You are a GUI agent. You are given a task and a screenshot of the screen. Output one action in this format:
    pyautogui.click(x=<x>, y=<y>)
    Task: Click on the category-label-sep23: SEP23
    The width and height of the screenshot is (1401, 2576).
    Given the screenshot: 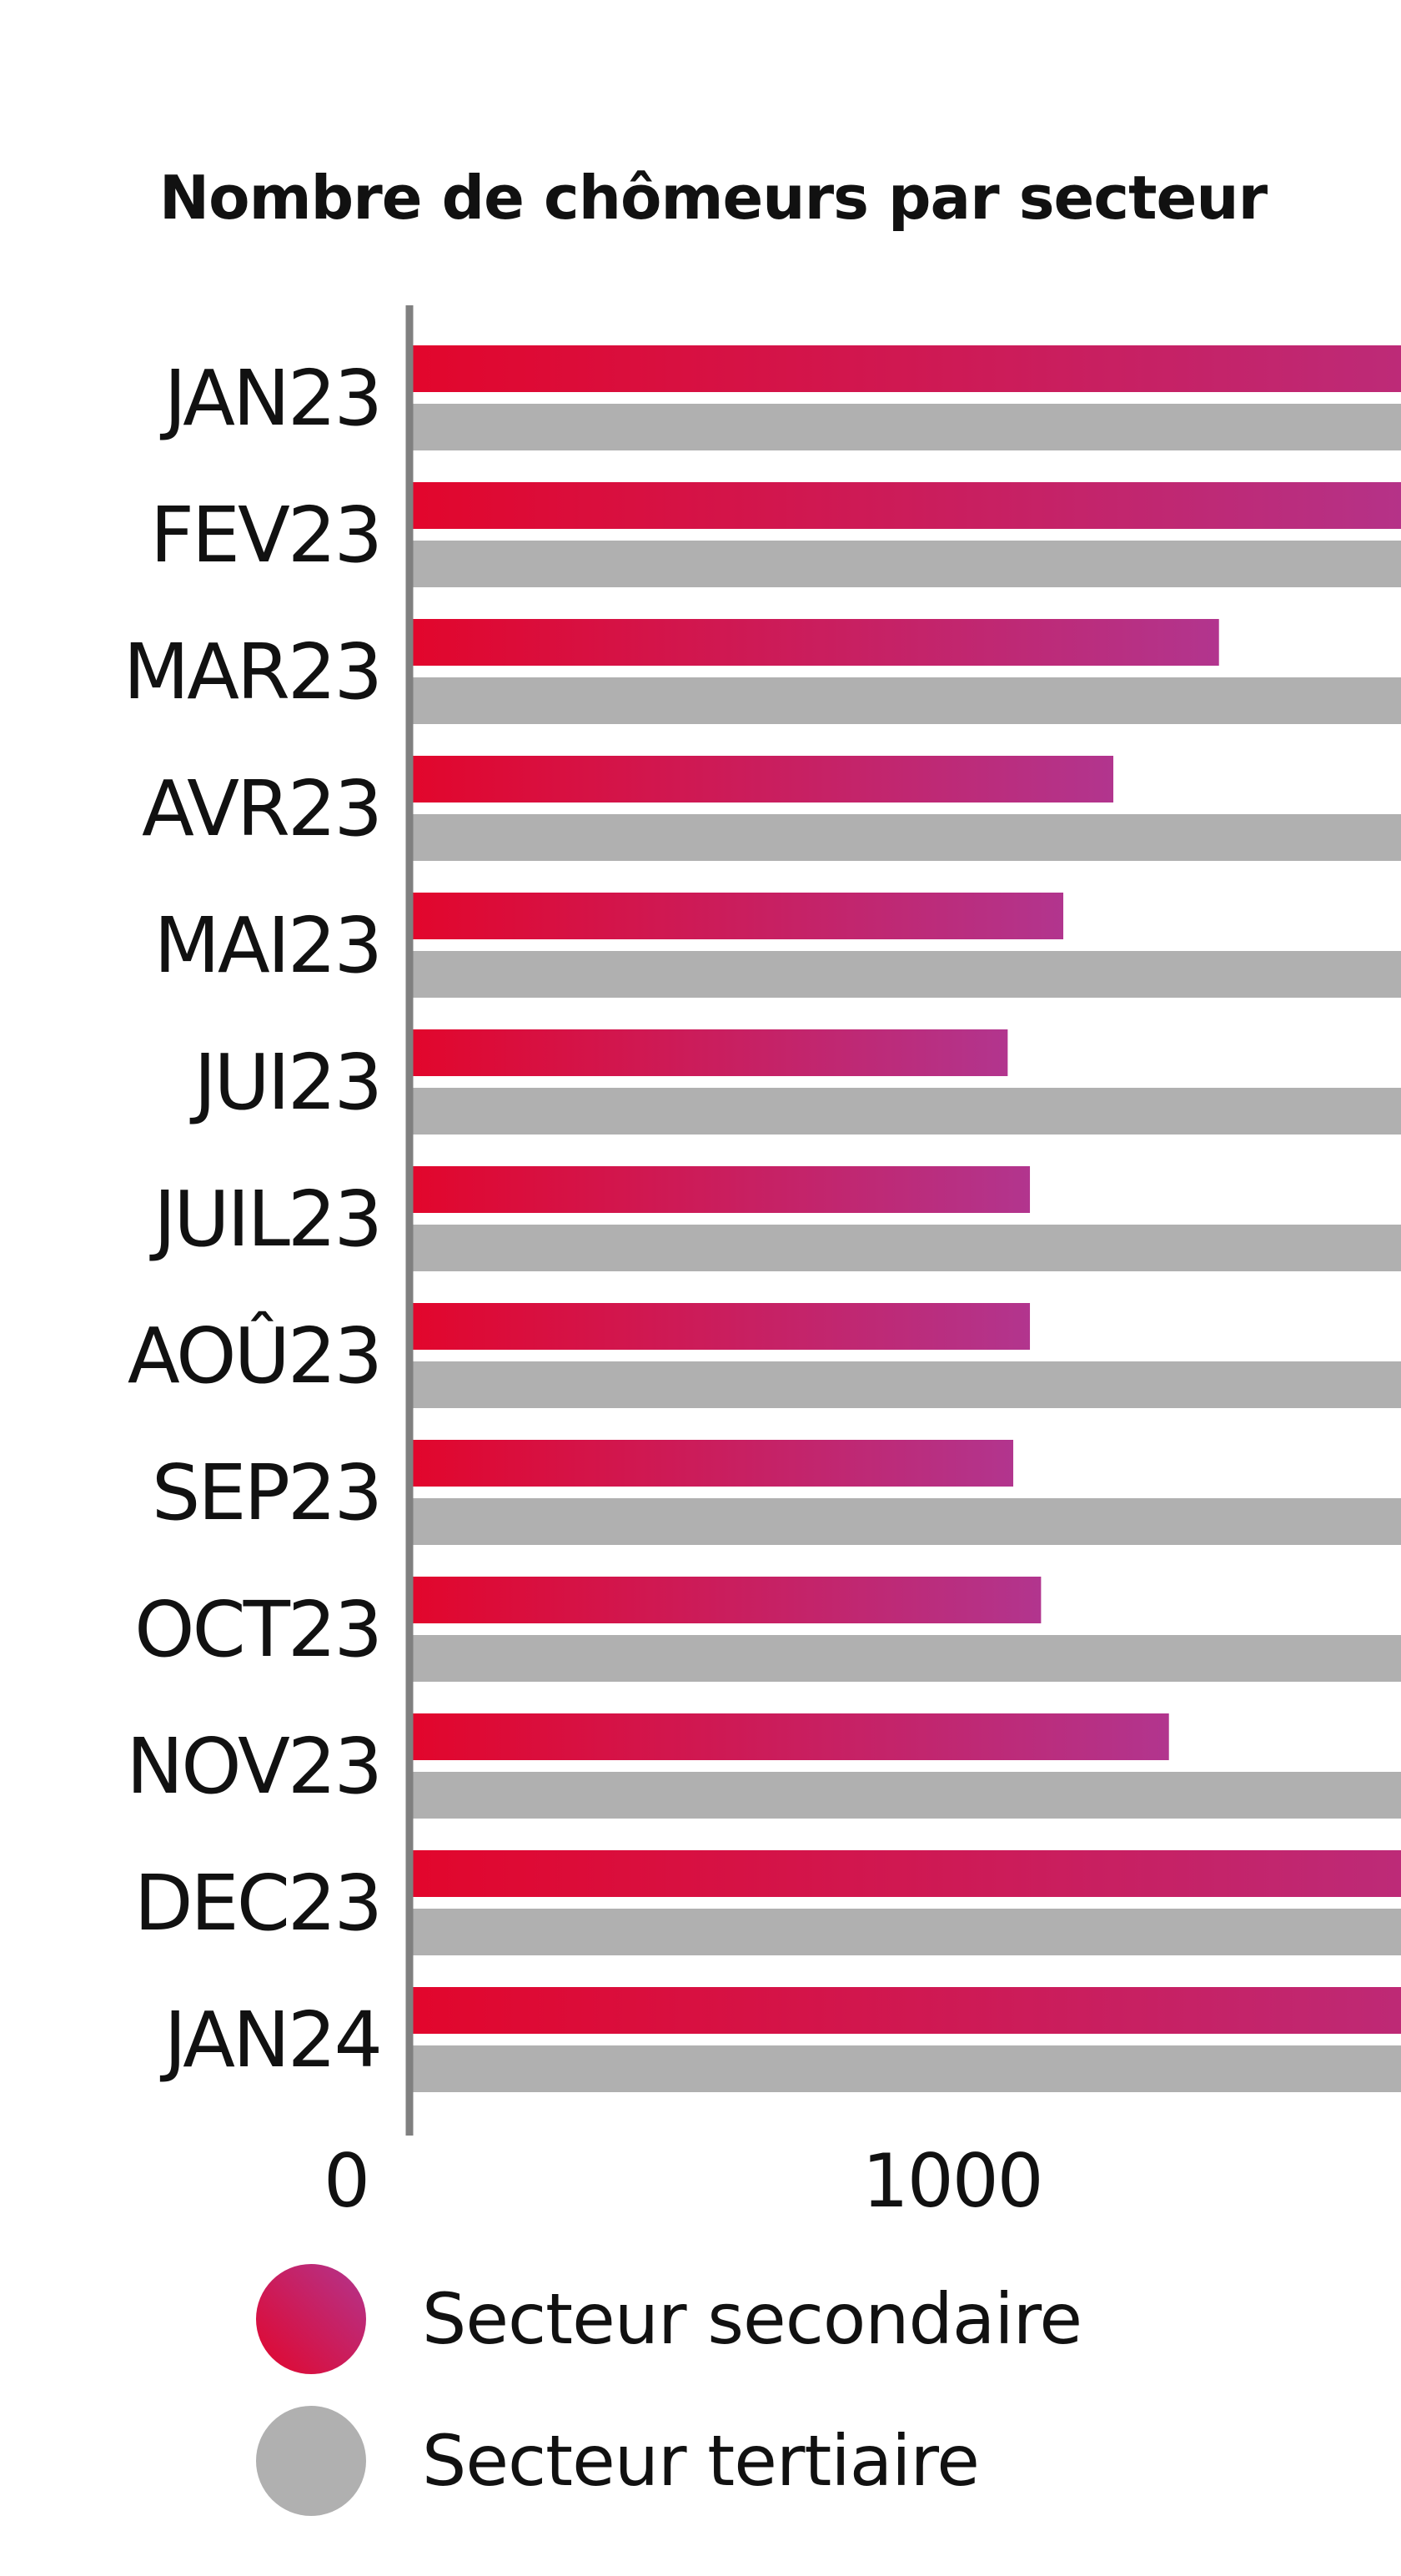 What is the action you would take?
    pyautogui.click(x=266, y=1492)
    